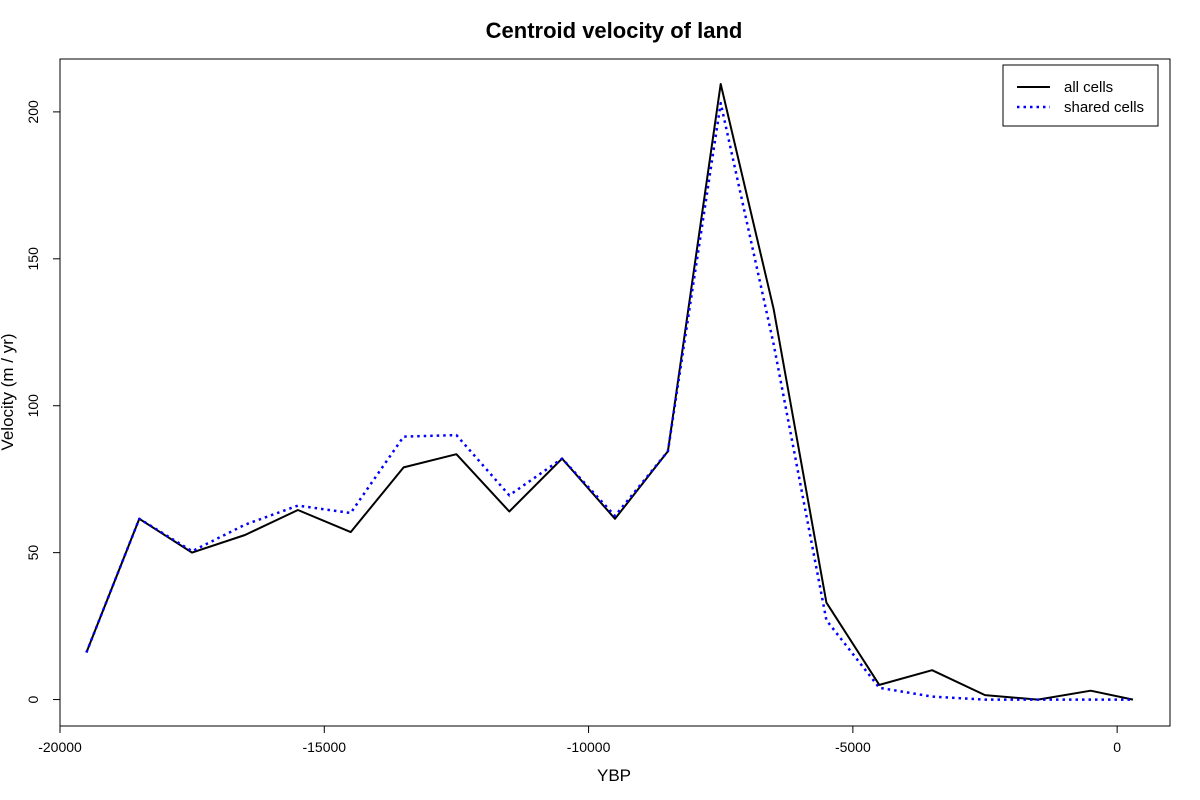 This screenshot has height=800, width=1200. Describe the element at coordinates (33, 699) in the screenshot. I see `y-tick-label: 0` at that location.